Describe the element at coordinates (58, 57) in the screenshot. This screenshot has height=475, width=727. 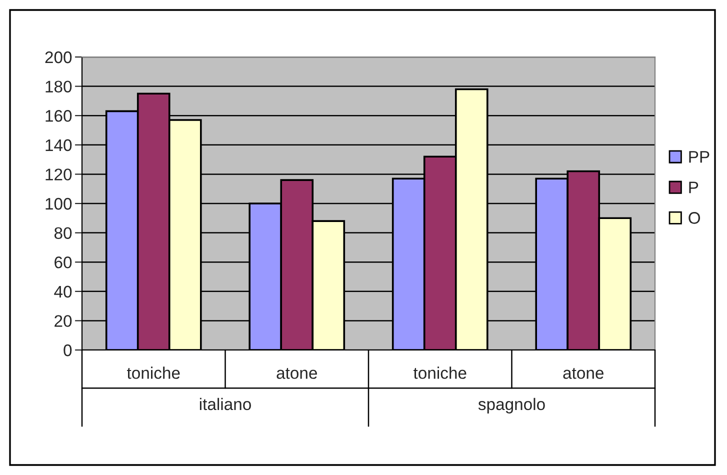
I see `y-tick-label: 200` at that location.